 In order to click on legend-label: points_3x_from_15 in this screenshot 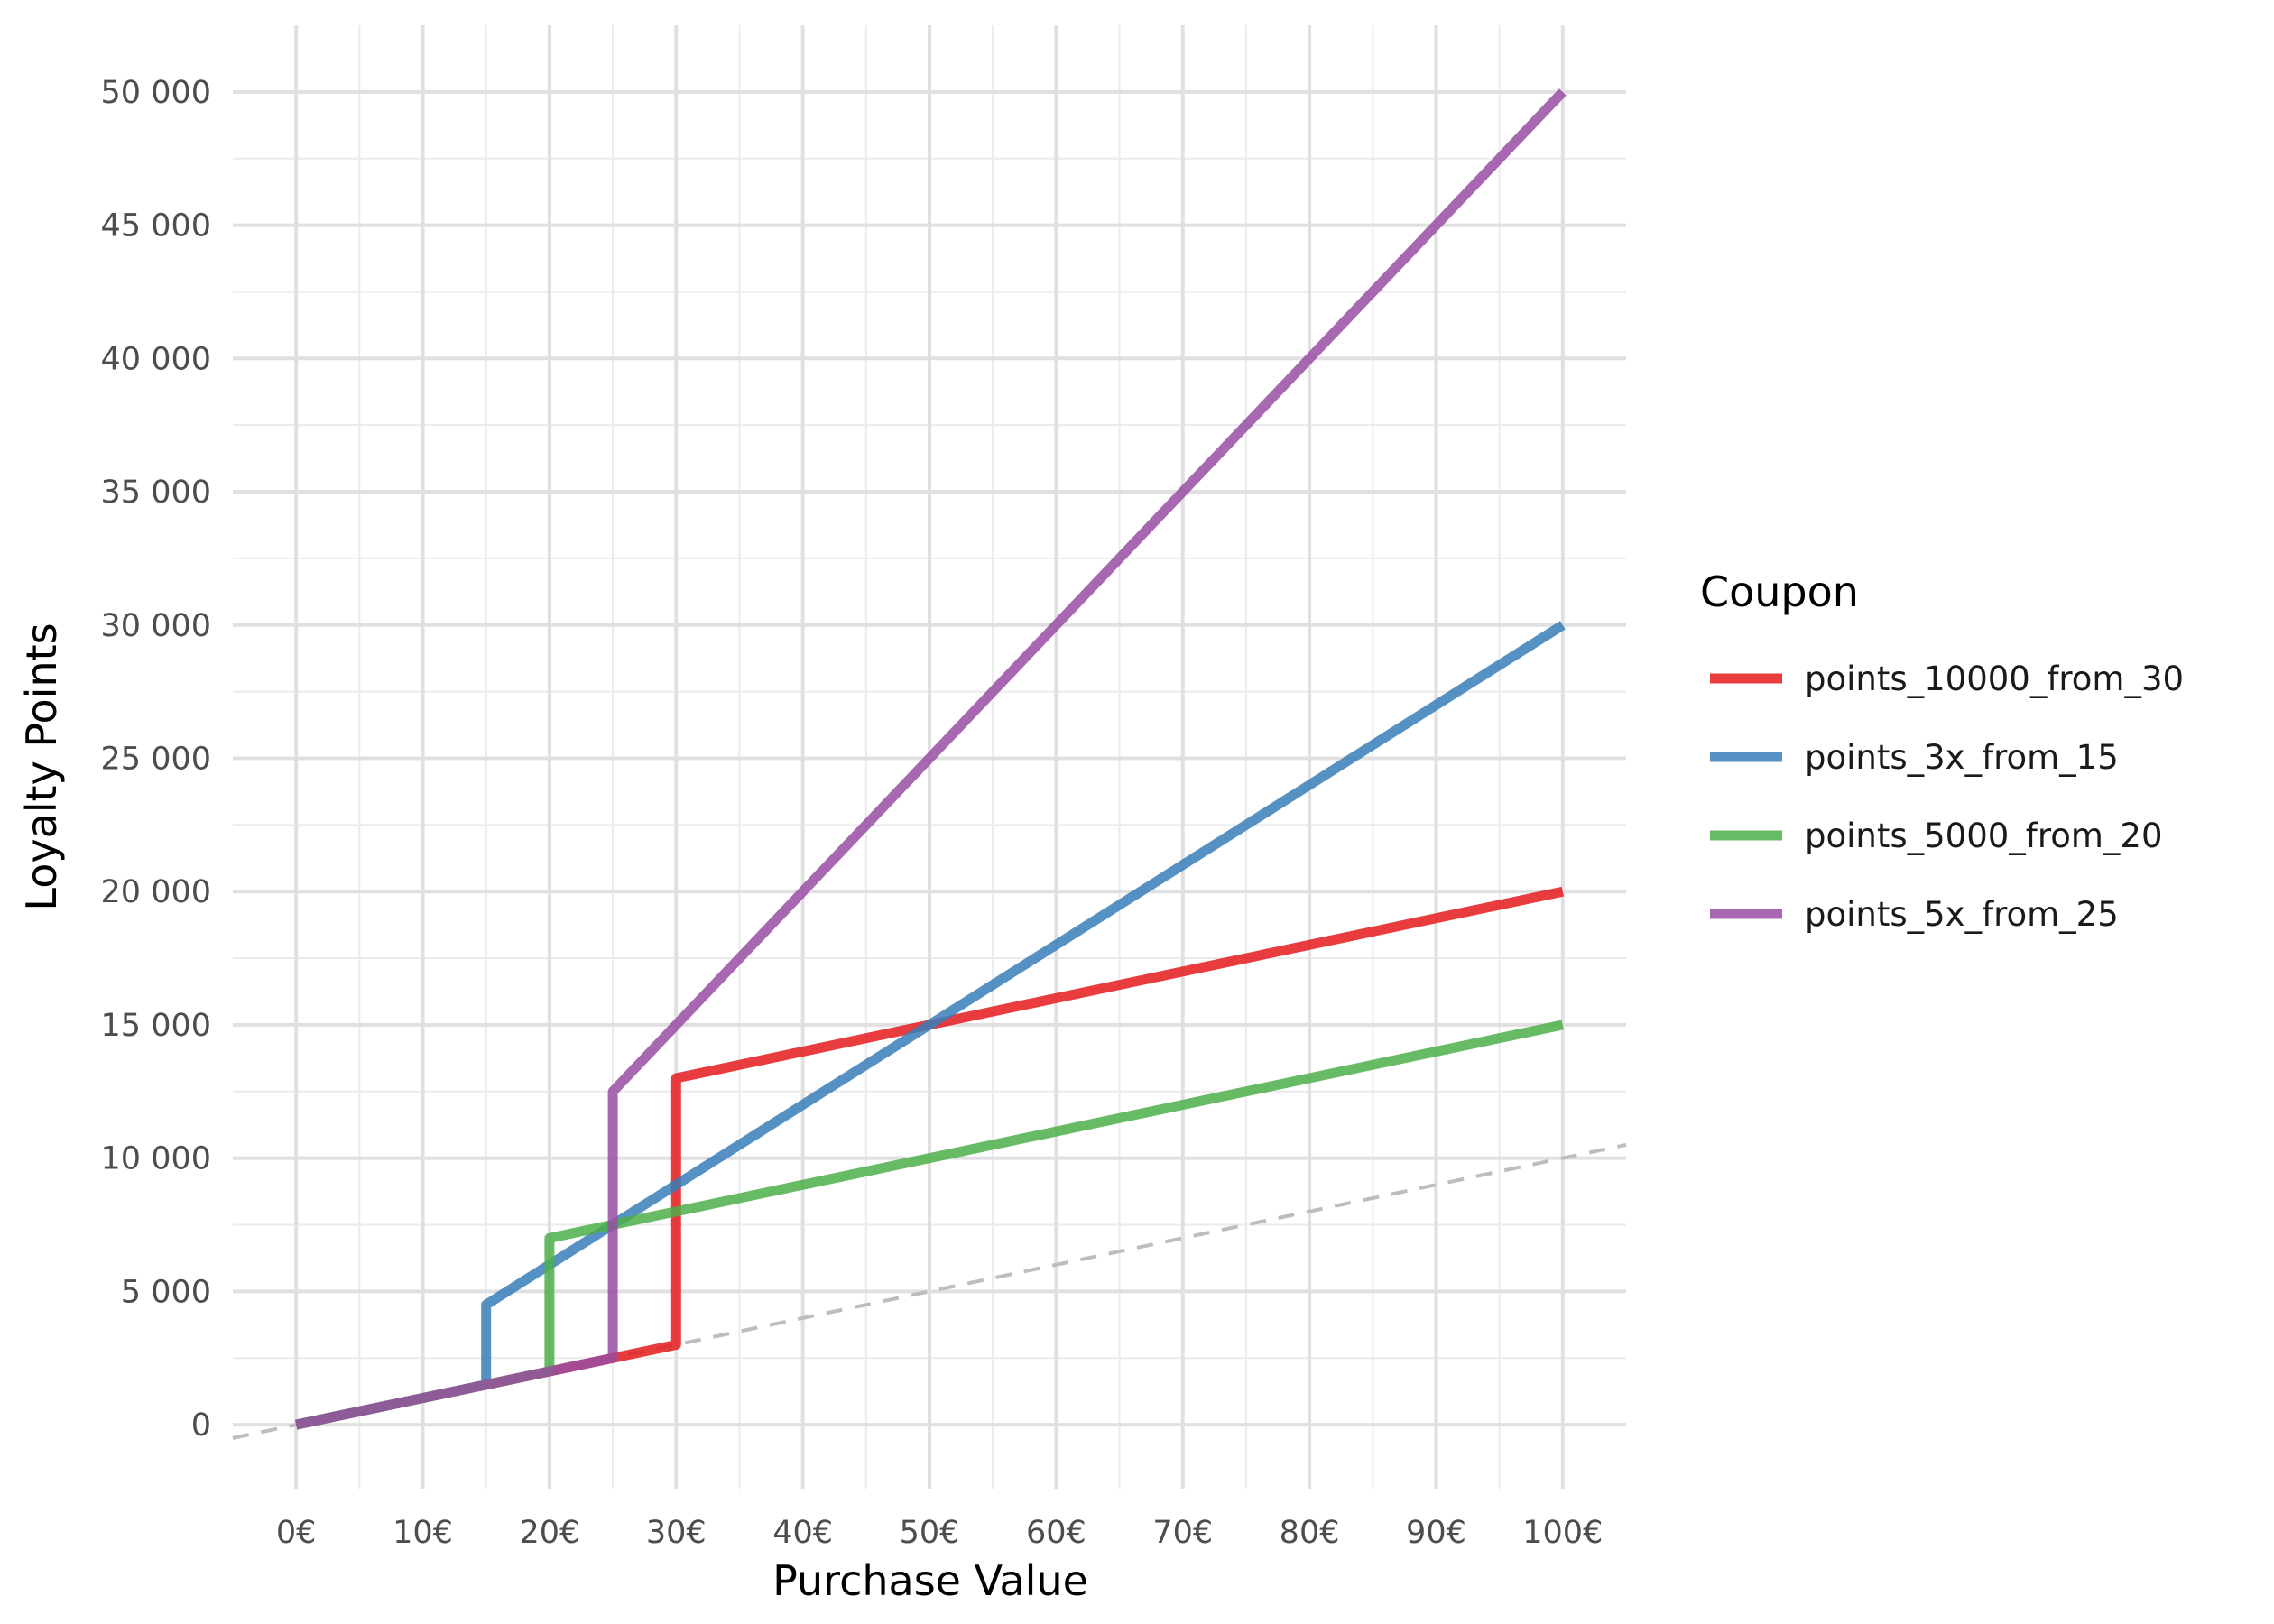, I will do `click(1962, 758)`.